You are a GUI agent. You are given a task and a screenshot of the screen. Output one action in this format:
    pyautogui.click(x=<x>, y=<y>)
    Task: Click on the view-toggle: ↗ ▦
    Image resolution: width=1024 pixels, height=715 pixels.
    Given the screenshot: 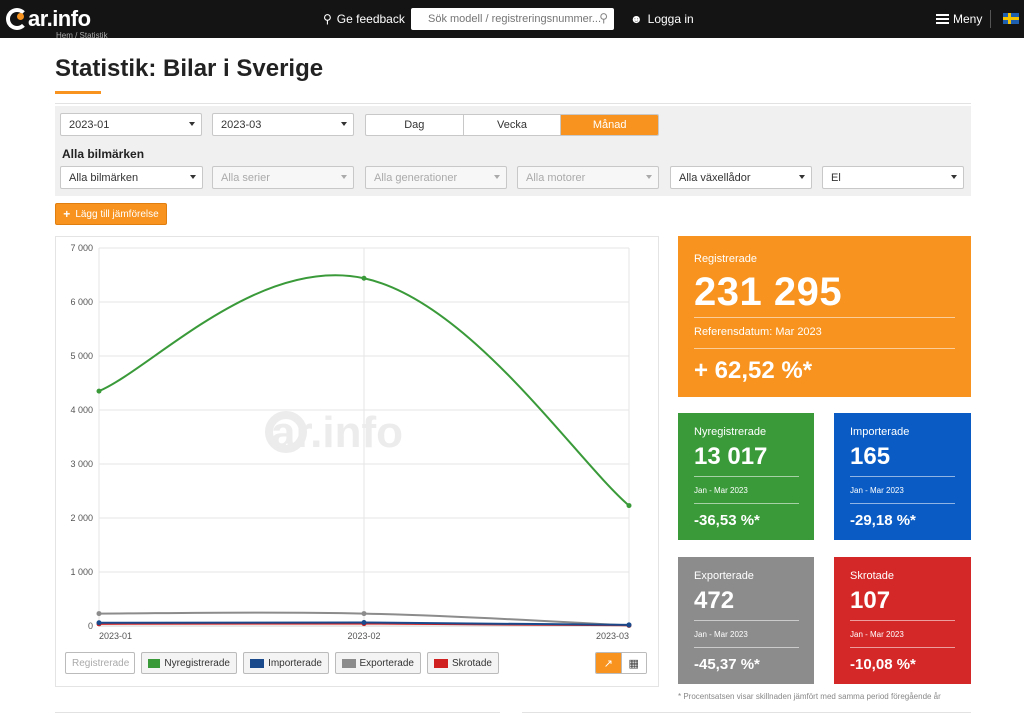 What is the action you would take?
    pyautogui.click(x=621, y=663)
    